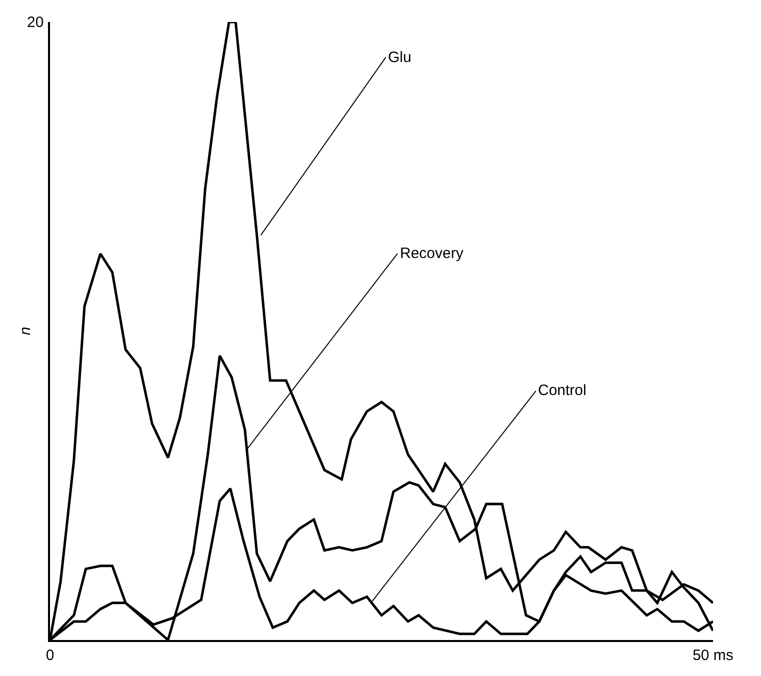 The image size is (761, 676). I want to click on annotation: Recovery, so click(432, 253).